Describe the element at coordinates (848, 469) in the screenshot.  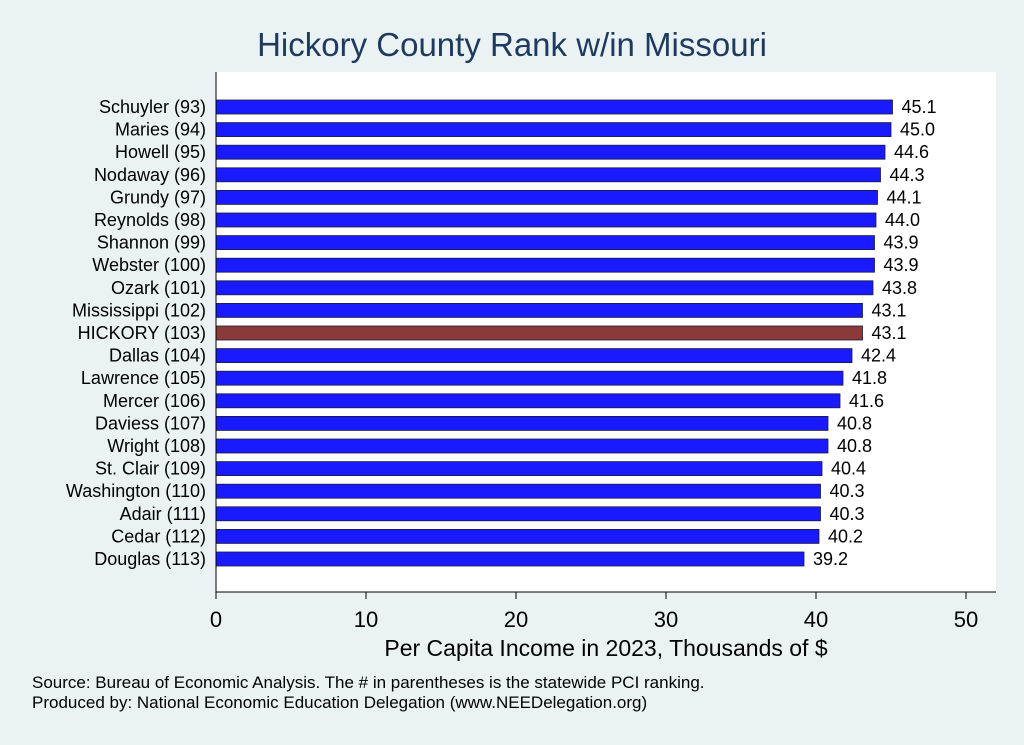
I see `value-label-16: 40.4` at that location.